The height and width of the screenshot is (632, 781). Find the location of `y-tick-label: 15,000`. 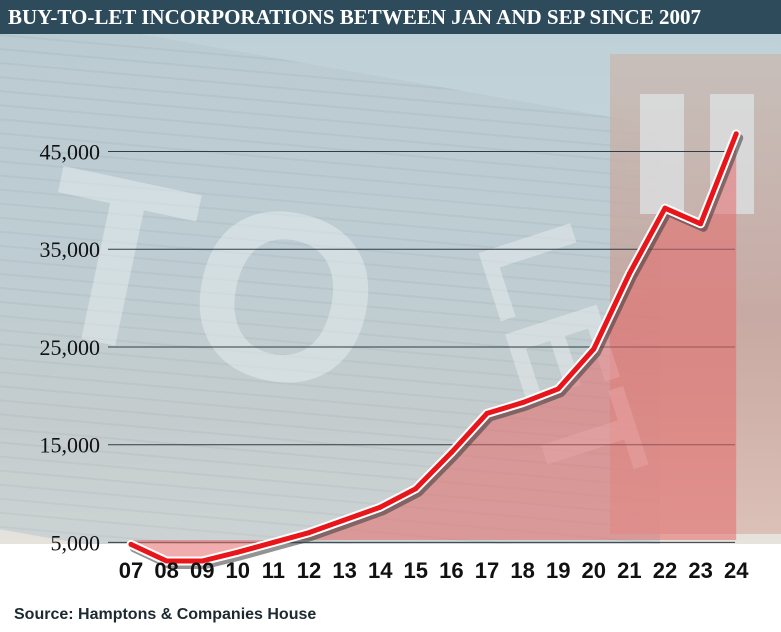

y-tick-label: 15,000 is located at coordinates (70, 445).